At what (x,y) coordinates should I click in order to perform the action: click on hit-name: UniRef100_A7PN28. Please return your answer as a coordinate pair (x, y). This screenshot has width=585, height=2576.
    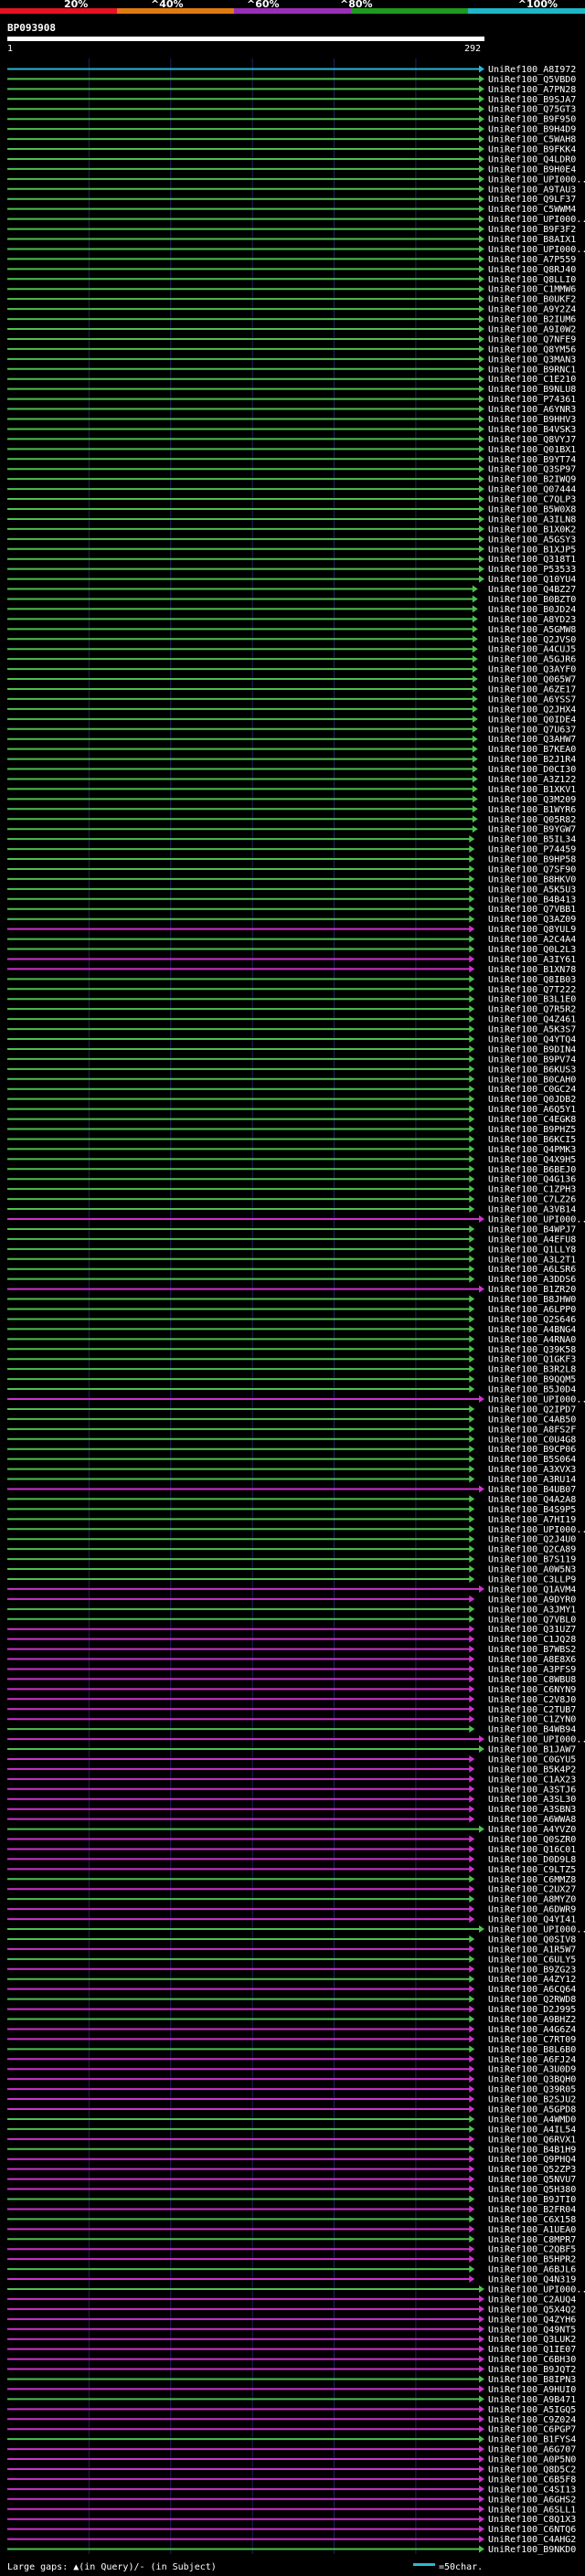
    Looking at the image, I should click on (532, 90).